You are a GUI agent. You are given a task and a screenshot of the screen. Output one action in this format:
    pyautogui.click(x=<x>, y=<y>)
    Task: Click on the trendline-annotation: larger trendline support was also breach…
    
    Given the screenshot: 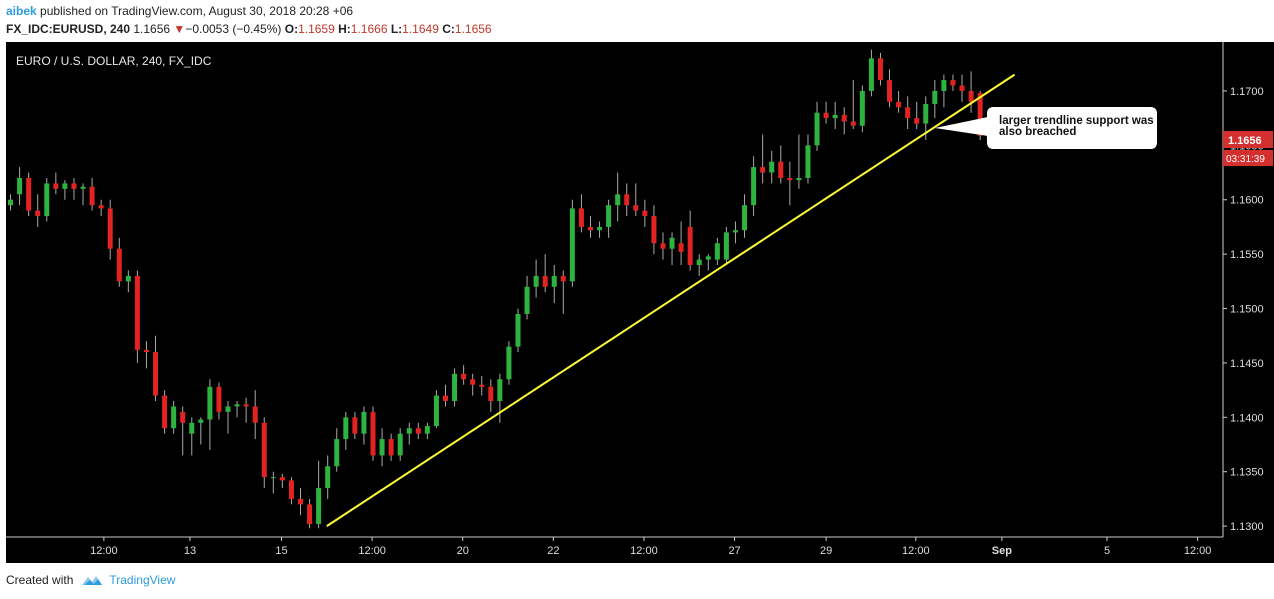 What is the action you would take?
    pyautogui.click(x=1072, y=128)
    